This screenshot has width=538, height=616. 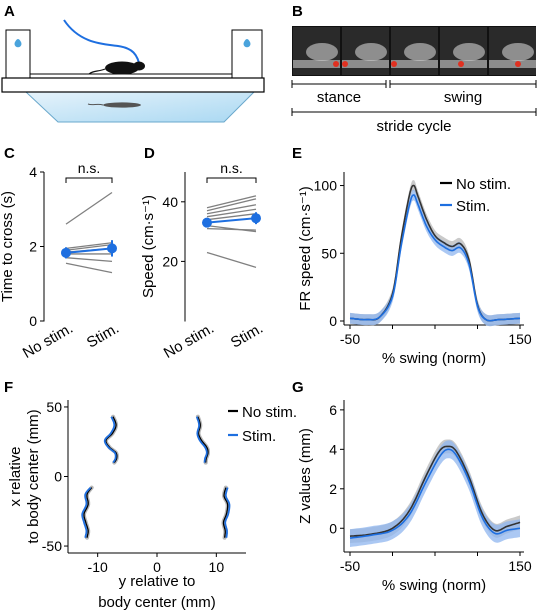 I want to click on stance-label: stance, so click(x=339, y=97).